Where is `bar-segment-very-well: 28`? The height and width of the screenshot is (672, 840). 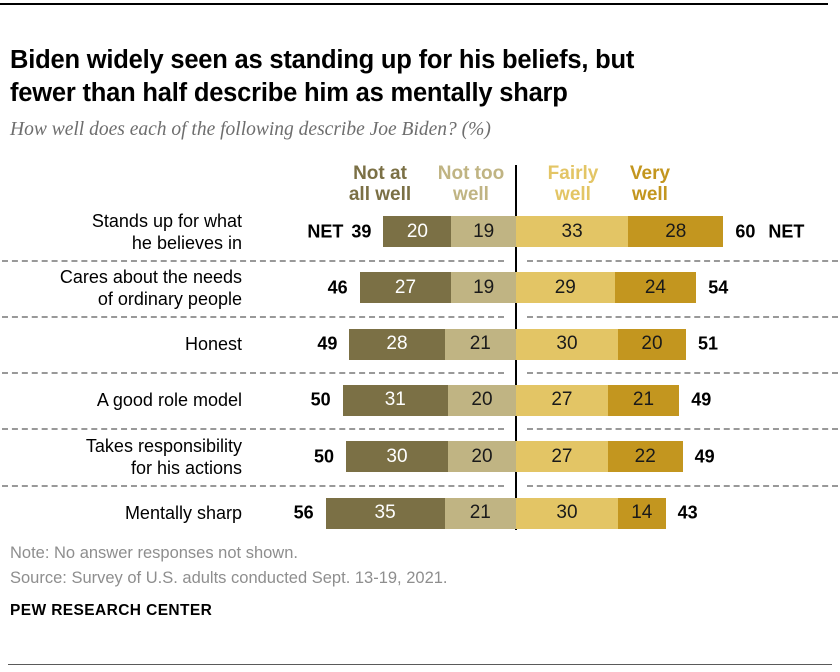
bar-segment-very-well: 28 is located at coordinates (676, 231).